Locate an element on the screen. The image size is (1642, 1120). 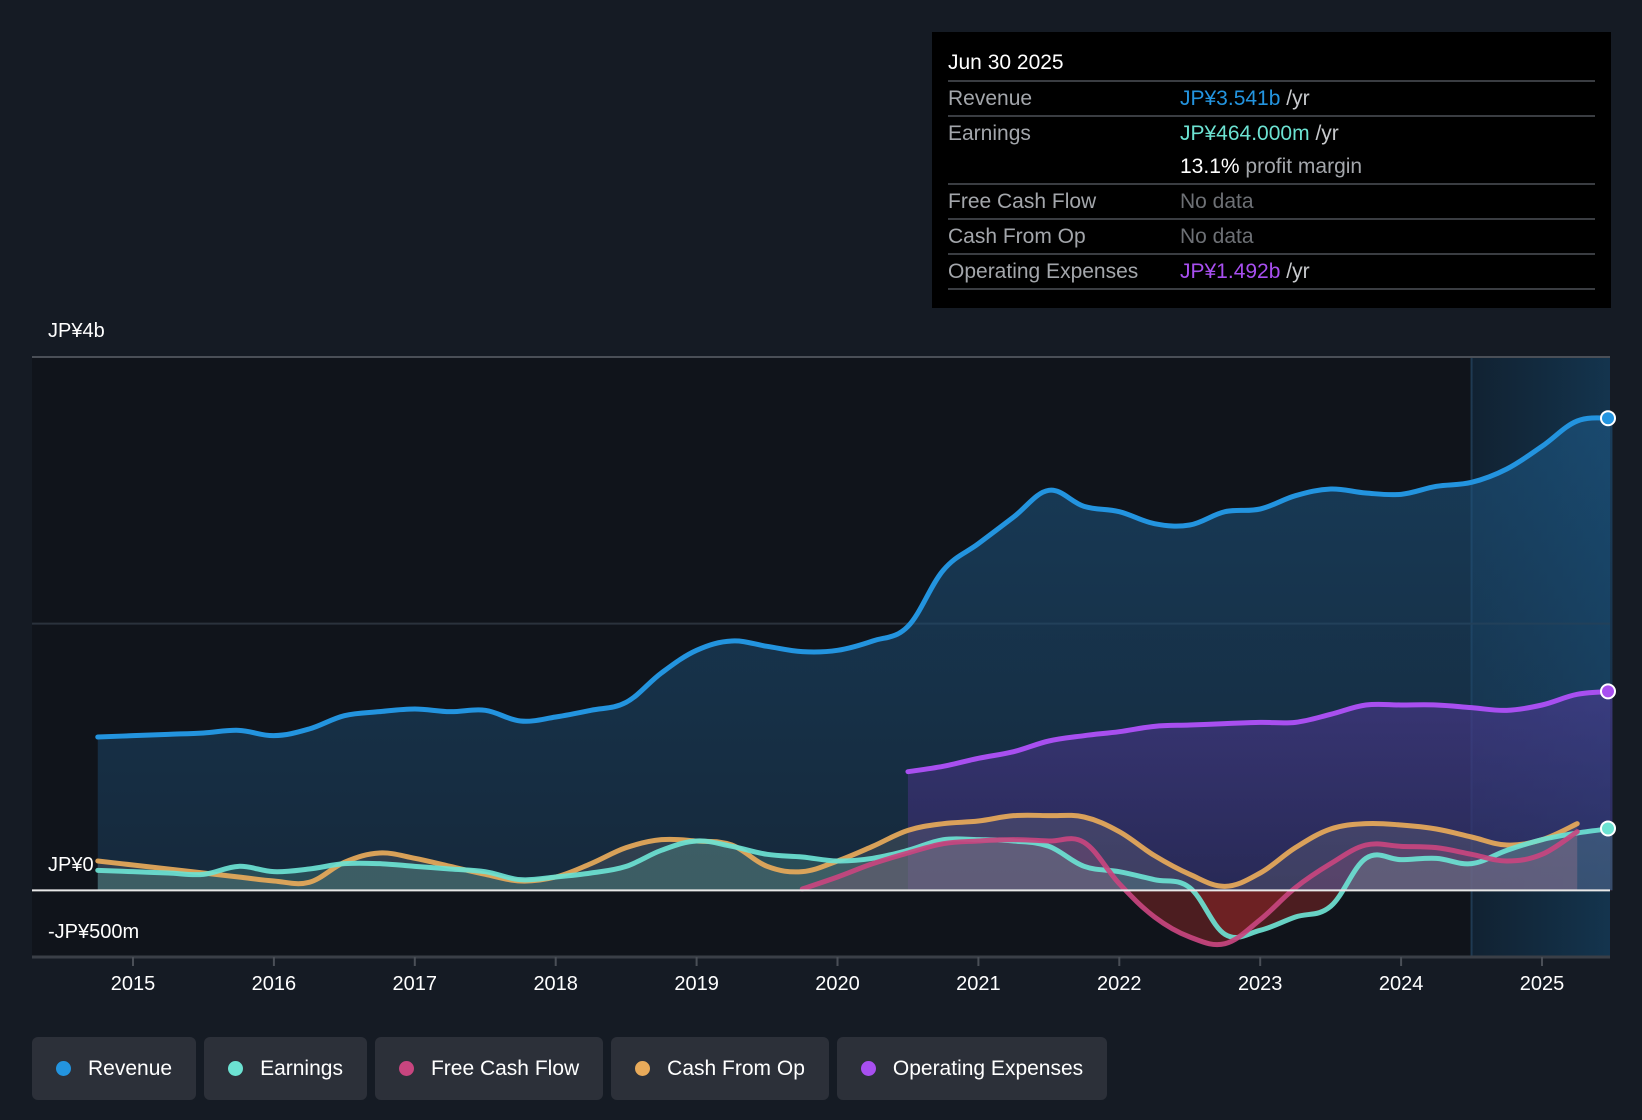
x-tick-label: 2025 is located at coordinates (1542, 984).